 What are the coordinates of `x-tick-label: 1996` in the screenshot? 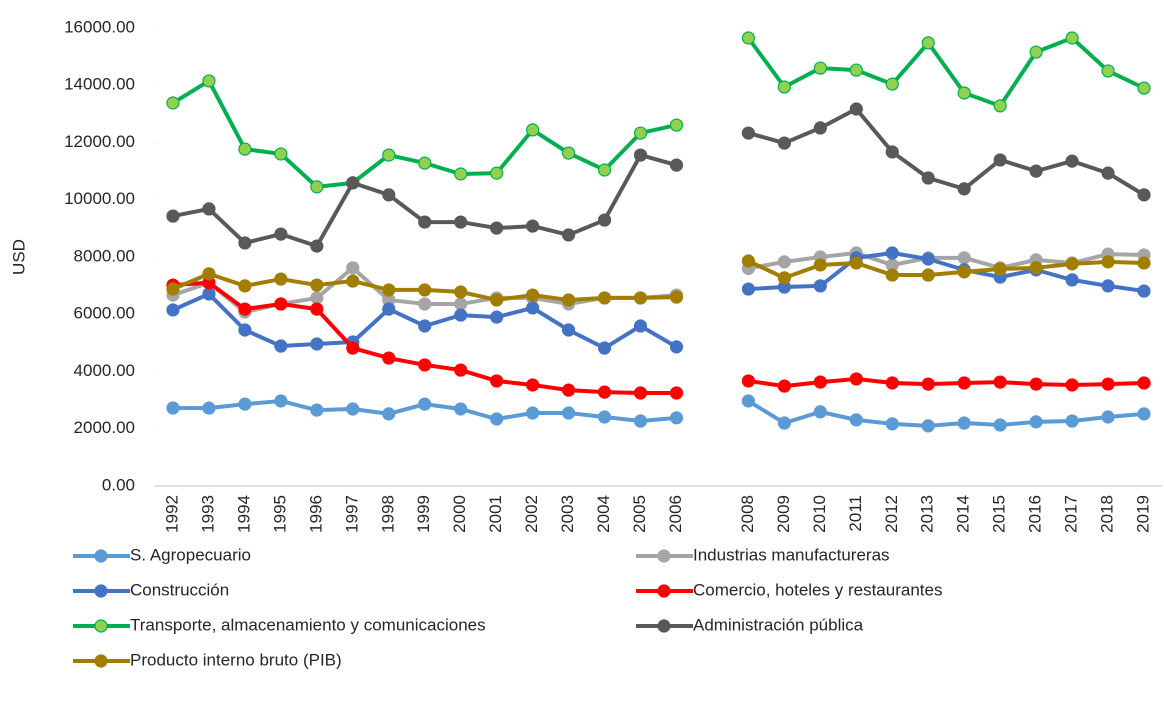 It's located at (315, 514).